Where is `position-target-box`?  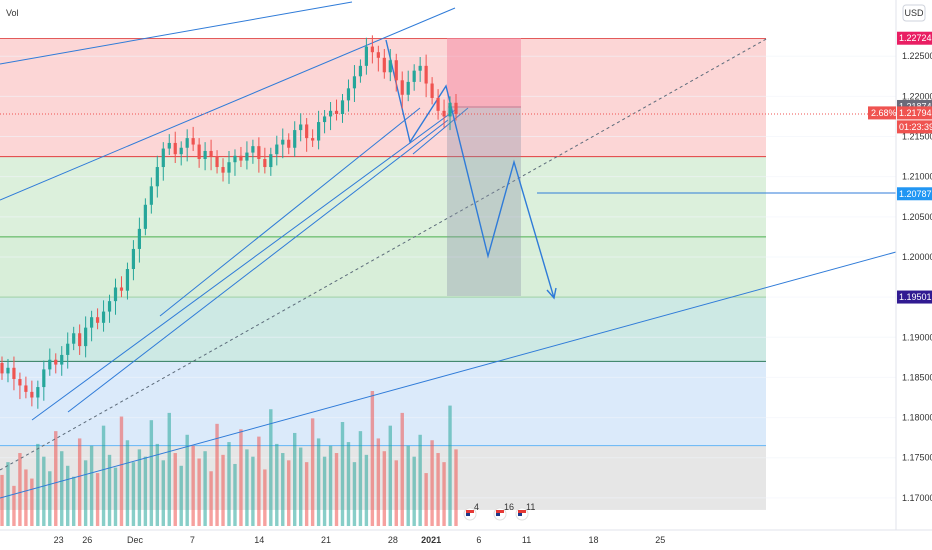 position-target-box is located at coordinates (484, 73).